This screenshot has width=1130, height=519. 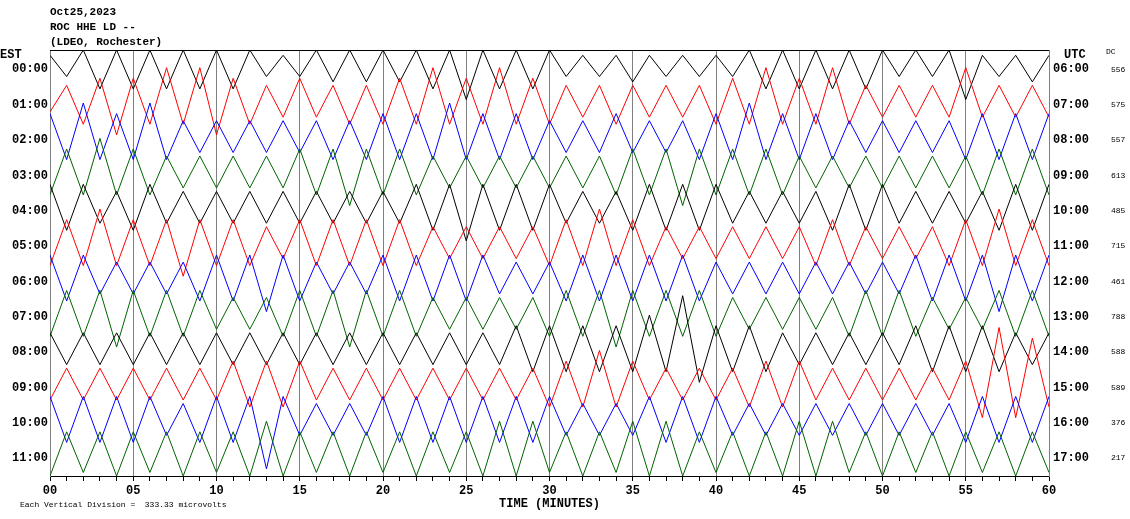 What do you see at coordinates (1071, 281) in the screenshot?
I see `y2-tick-label: 12:00` at bounding box center [1071, 281].